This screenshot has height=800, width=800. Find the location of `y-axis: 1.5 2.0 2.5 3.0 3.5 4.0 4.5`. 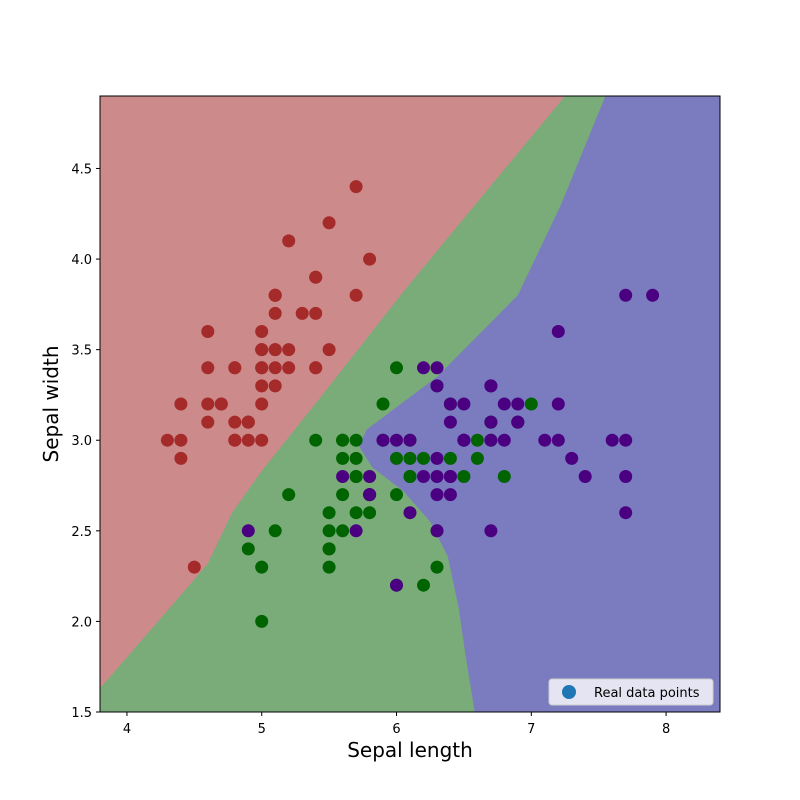

y-axis: 1.5 2.0 2.5 3.0 3.5 4.0 4.5 is located at coordinates (85, 441).